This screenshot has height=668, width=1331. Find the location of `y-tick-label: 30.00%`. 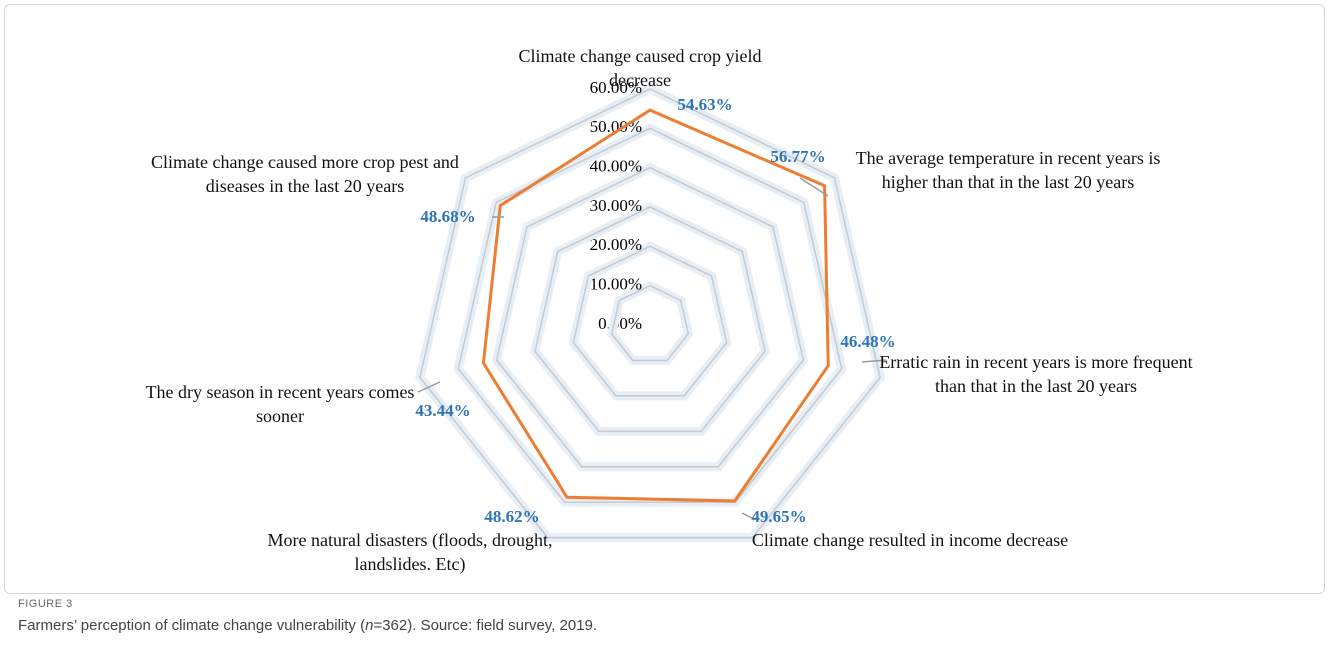

y-tick-label: 30.00% is located at coordinates (616, 205).